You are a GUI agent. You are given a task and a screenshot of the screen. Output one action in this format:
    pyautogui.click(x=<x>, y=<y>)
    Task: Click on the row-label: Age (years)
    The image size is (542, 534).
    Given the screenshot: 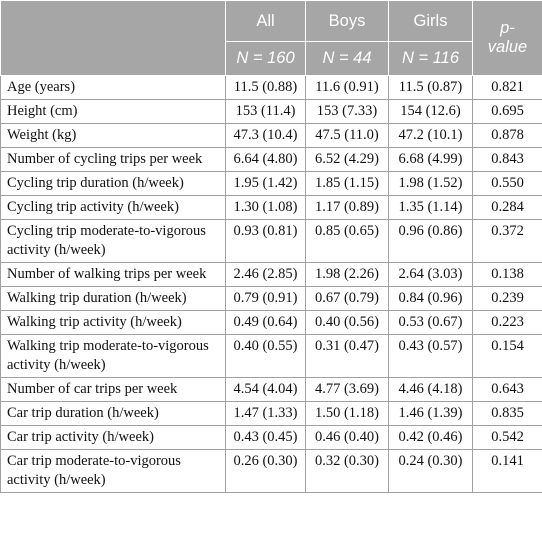 What is the action you would take?
    pyautogui.click(x=113, y=87)
    